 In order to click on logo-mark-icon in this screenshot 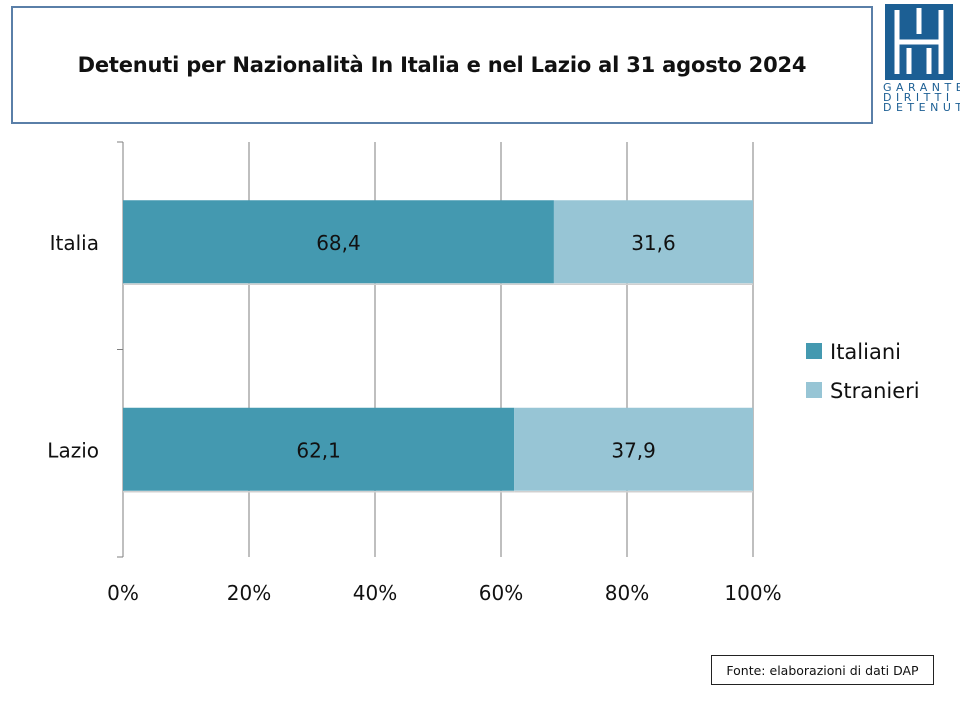, I will do `click(919, 42)`.